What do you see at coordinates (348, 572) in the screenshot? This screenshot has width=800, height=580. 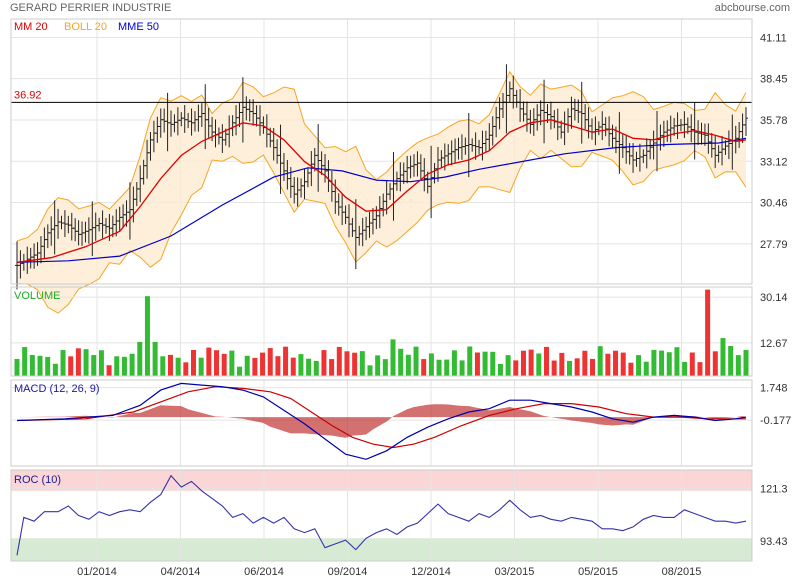 I see `x-axis-label: 09/2014` at bounding box center [348, 572].